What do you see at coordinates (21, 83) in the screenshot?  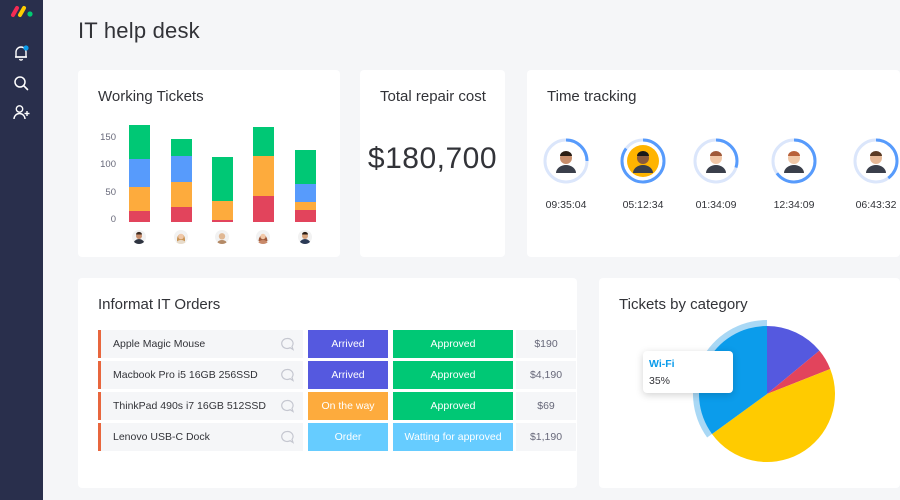 I see `search-icon` at bounding box center [21, 83].